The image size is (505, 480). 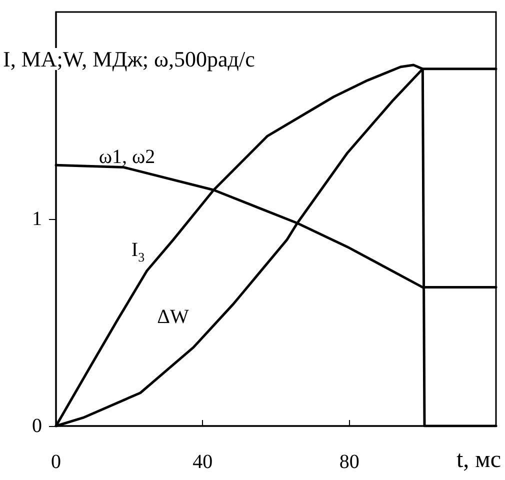 I want to click on x-tick-label: 40, so click(x=202, y=462).